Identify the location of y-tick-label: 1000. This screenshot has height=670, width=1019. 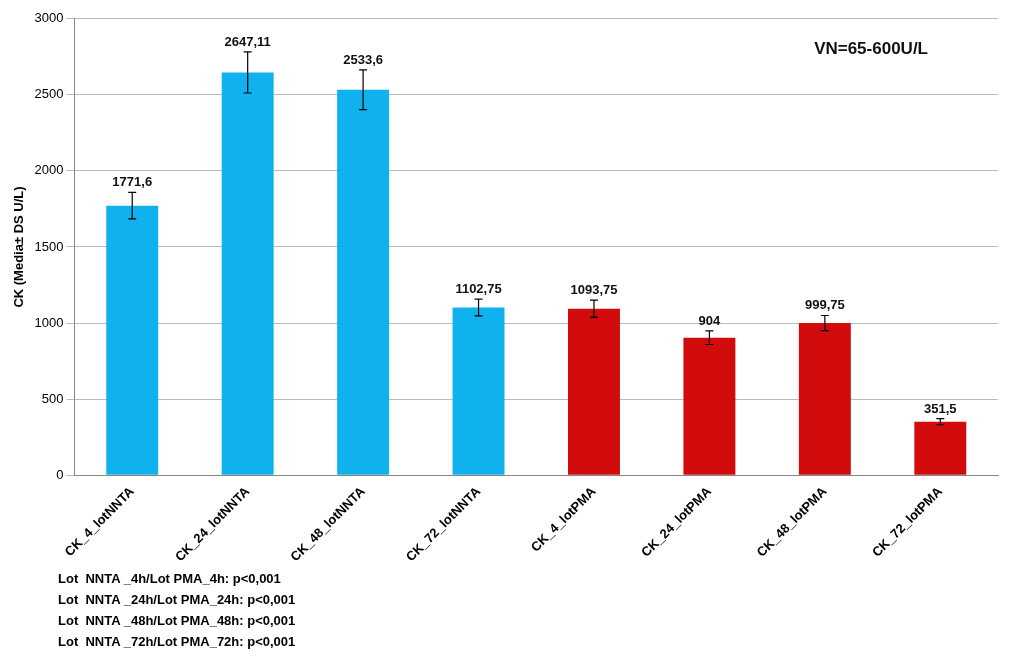
(49, 322).